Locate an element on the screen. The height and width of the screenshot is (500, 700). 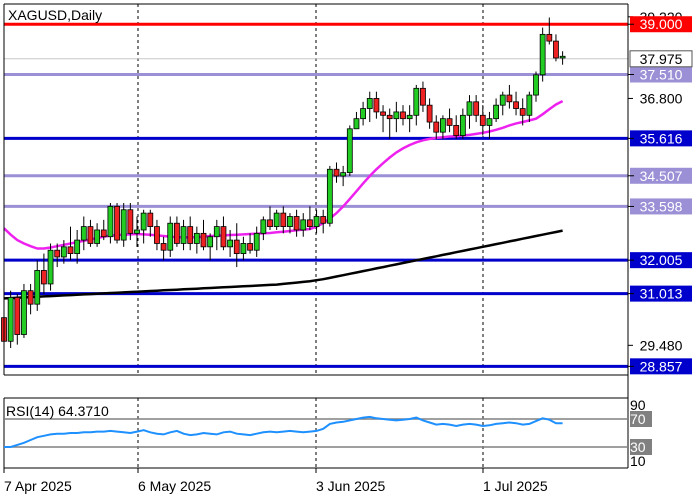
level-label: 39.000 is located at coordinates (661, 24).